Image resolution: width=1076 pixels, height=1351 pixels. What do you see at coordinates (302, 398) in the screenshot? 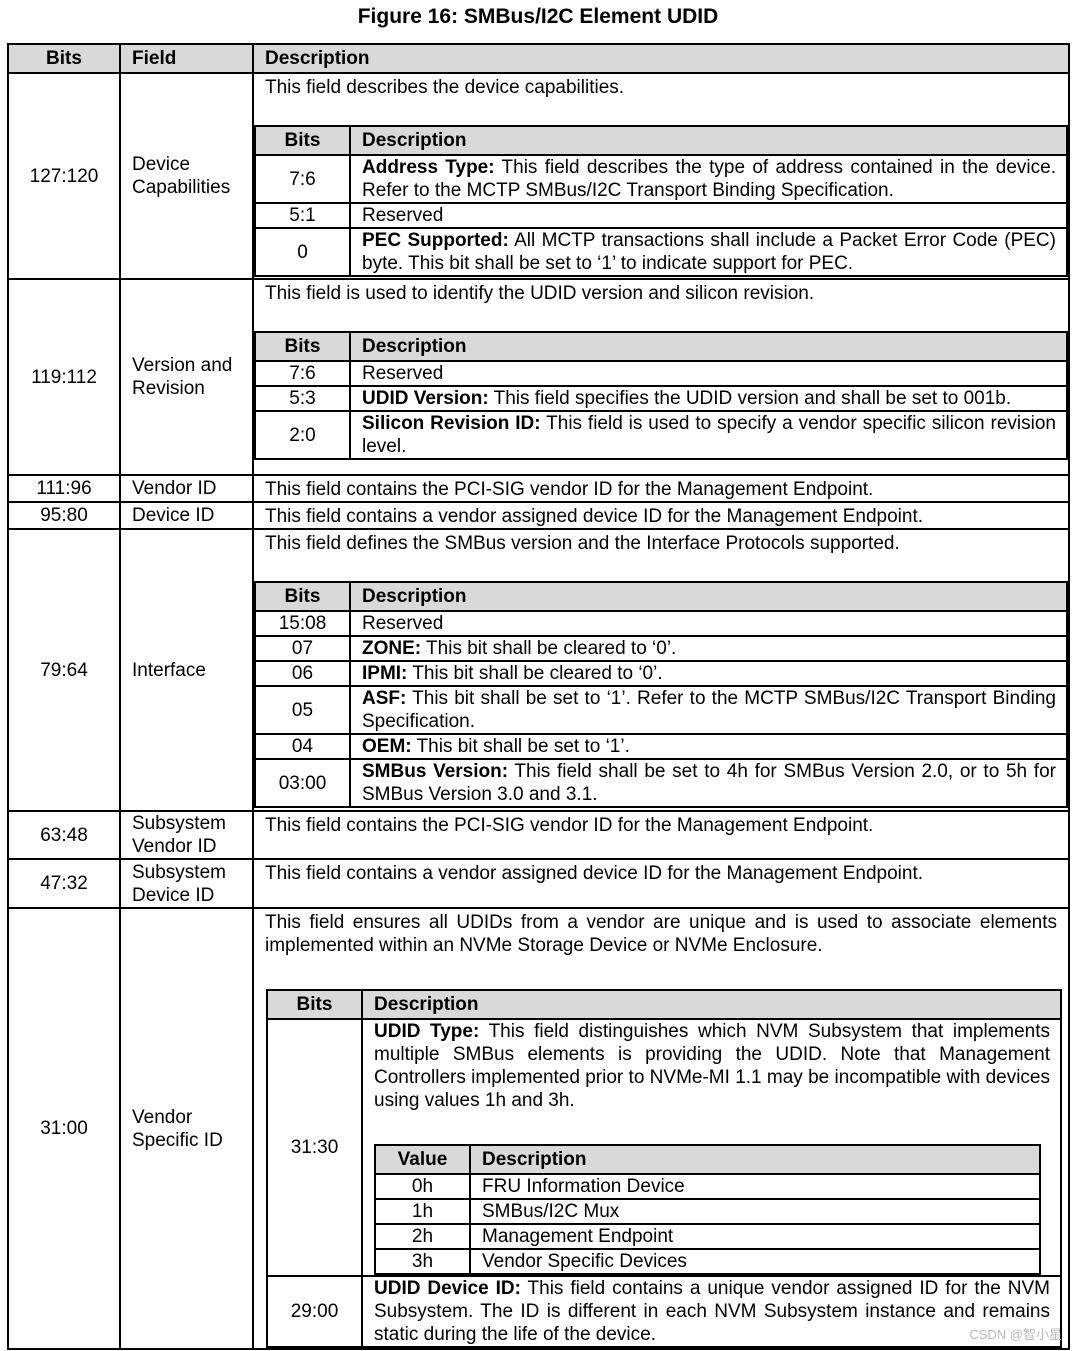
I see `subtable-bits: 5:3` at bounding box center [302, 398].